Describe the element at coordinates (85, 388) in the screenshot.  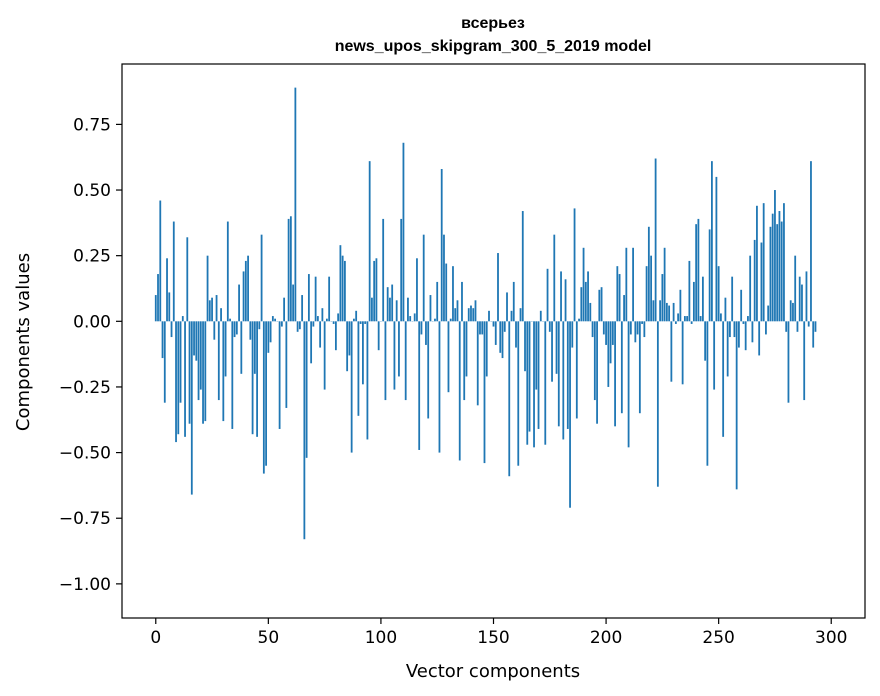
I see `y-tick-label: −0.25` at that location.